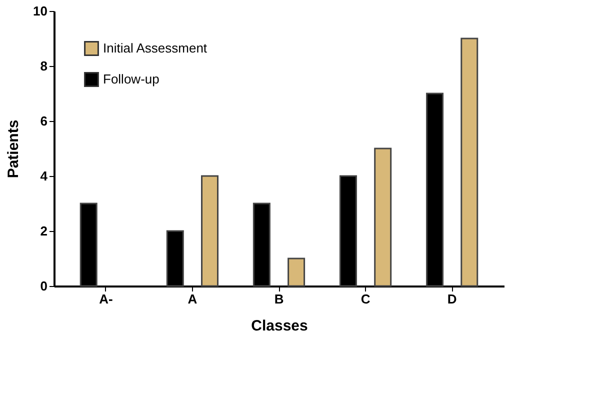 The width and height of the screenshot is (606, 414). What do you see at coordinates (131, 79) in the screenshot?
I see `legend-label: Follow-up` at bounding box center [131, 79].